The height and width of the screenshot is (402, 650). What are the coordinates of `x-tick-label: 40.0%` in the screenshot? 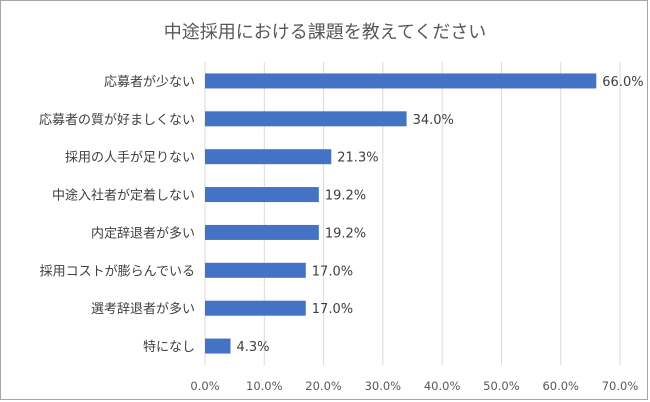 It's located at (442, 386).